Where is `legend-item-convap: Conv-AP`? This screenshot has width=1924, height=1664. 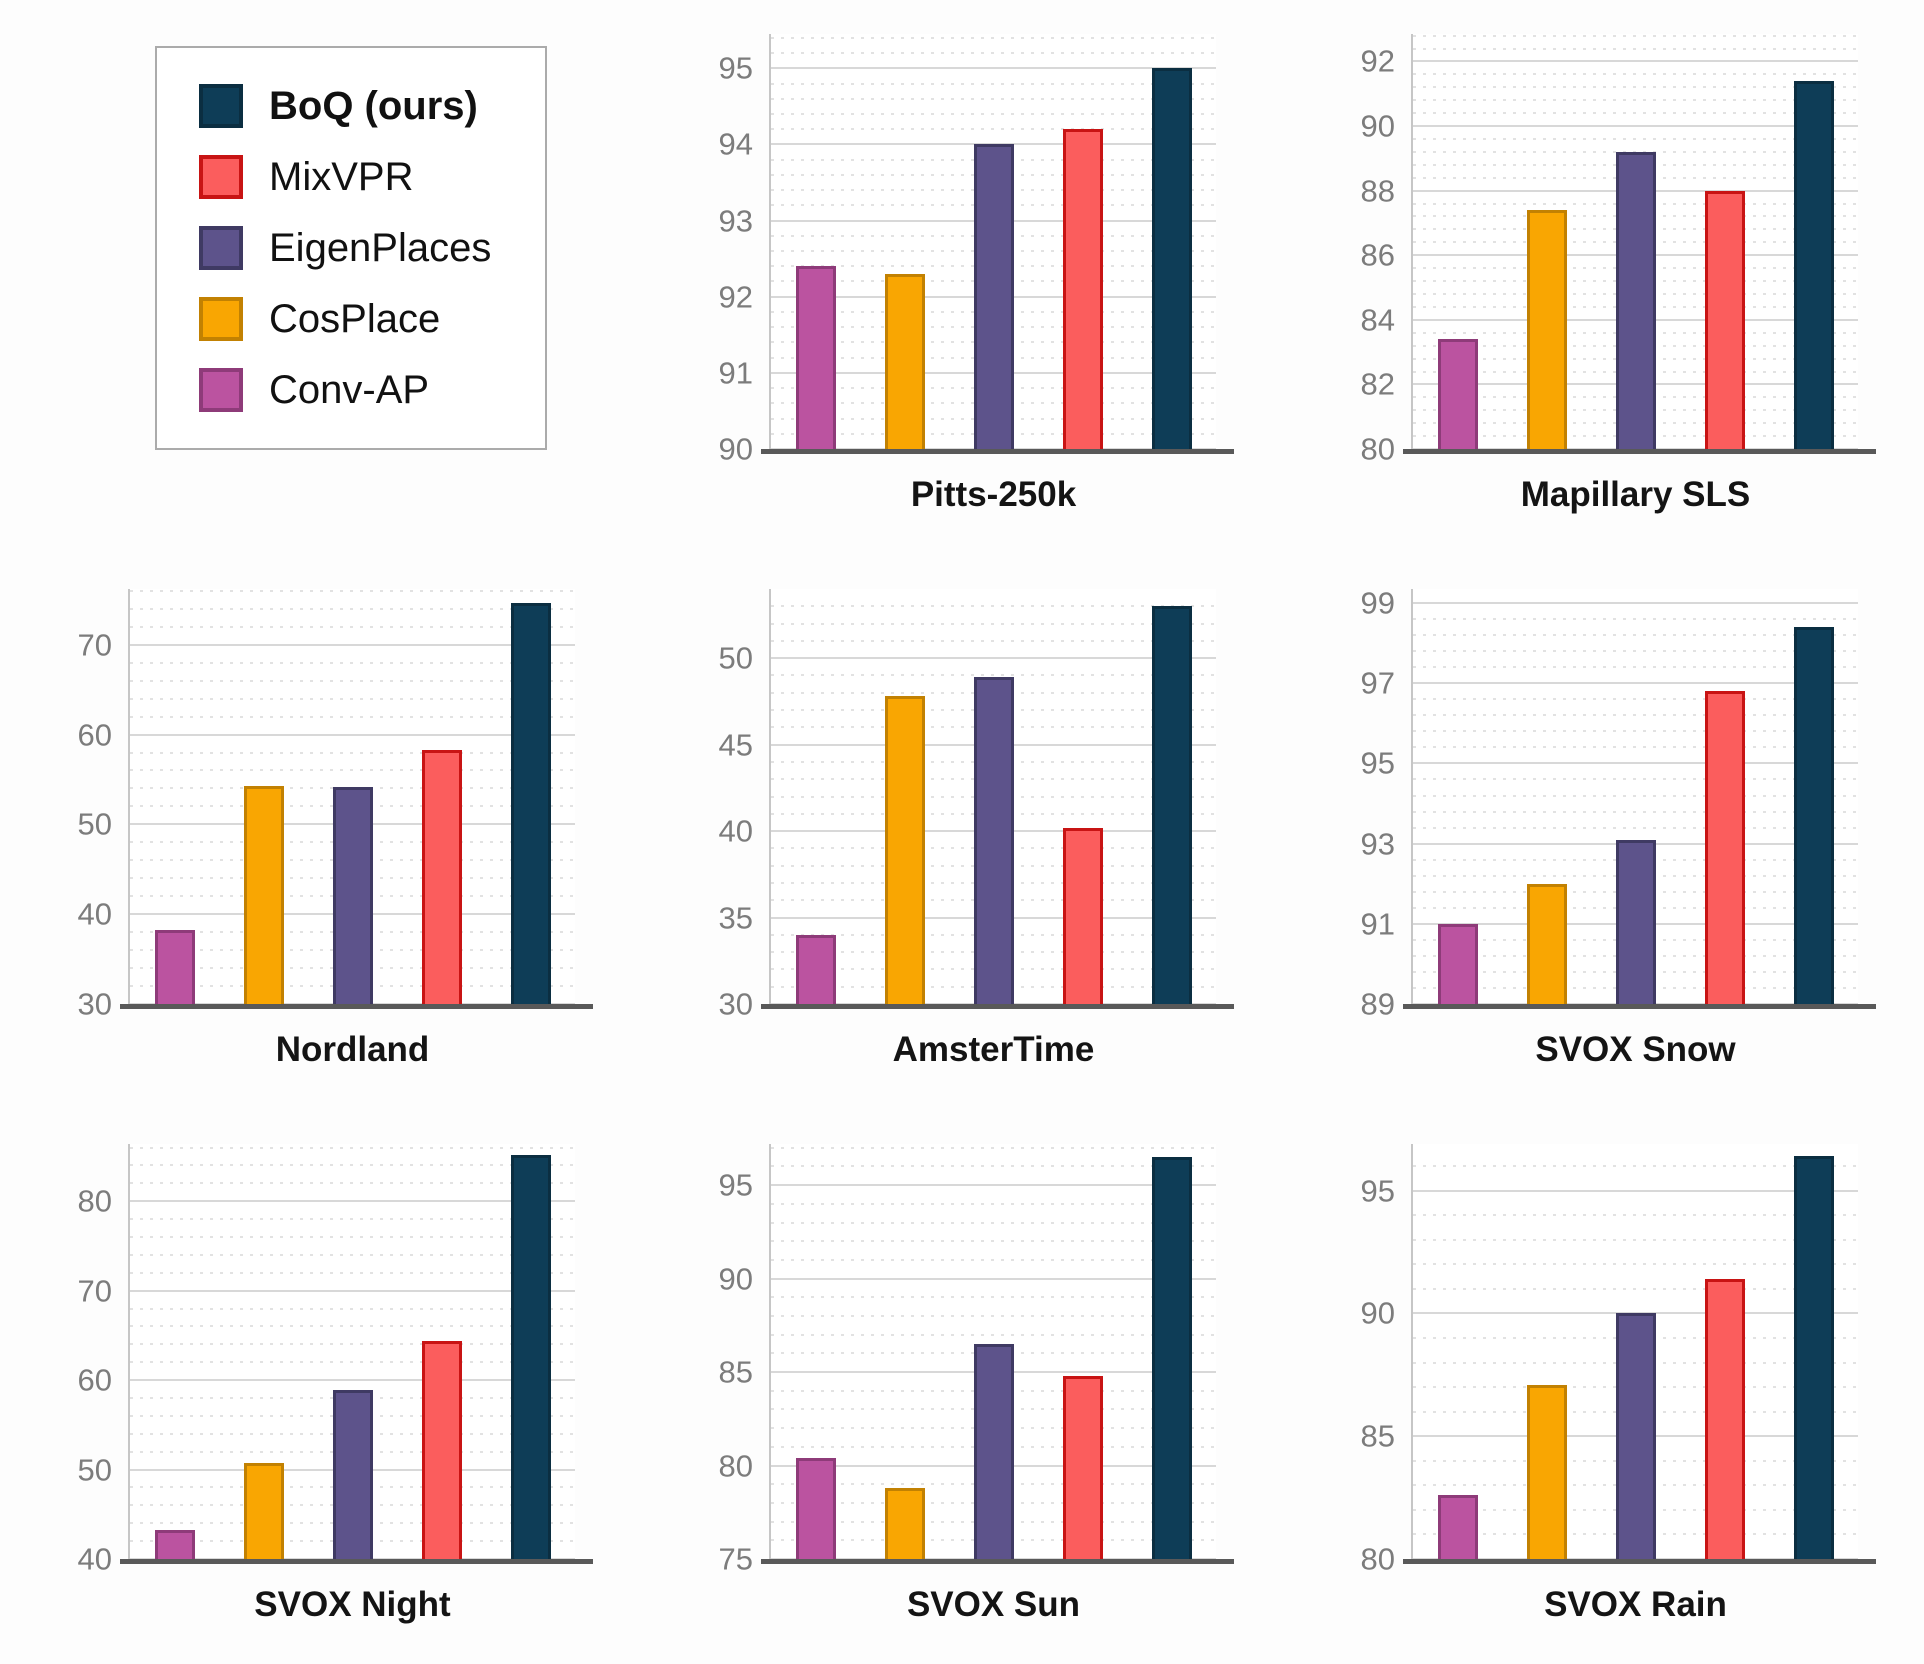
legend-item-convap: Conv-AP is located at coordinates (372, 390).